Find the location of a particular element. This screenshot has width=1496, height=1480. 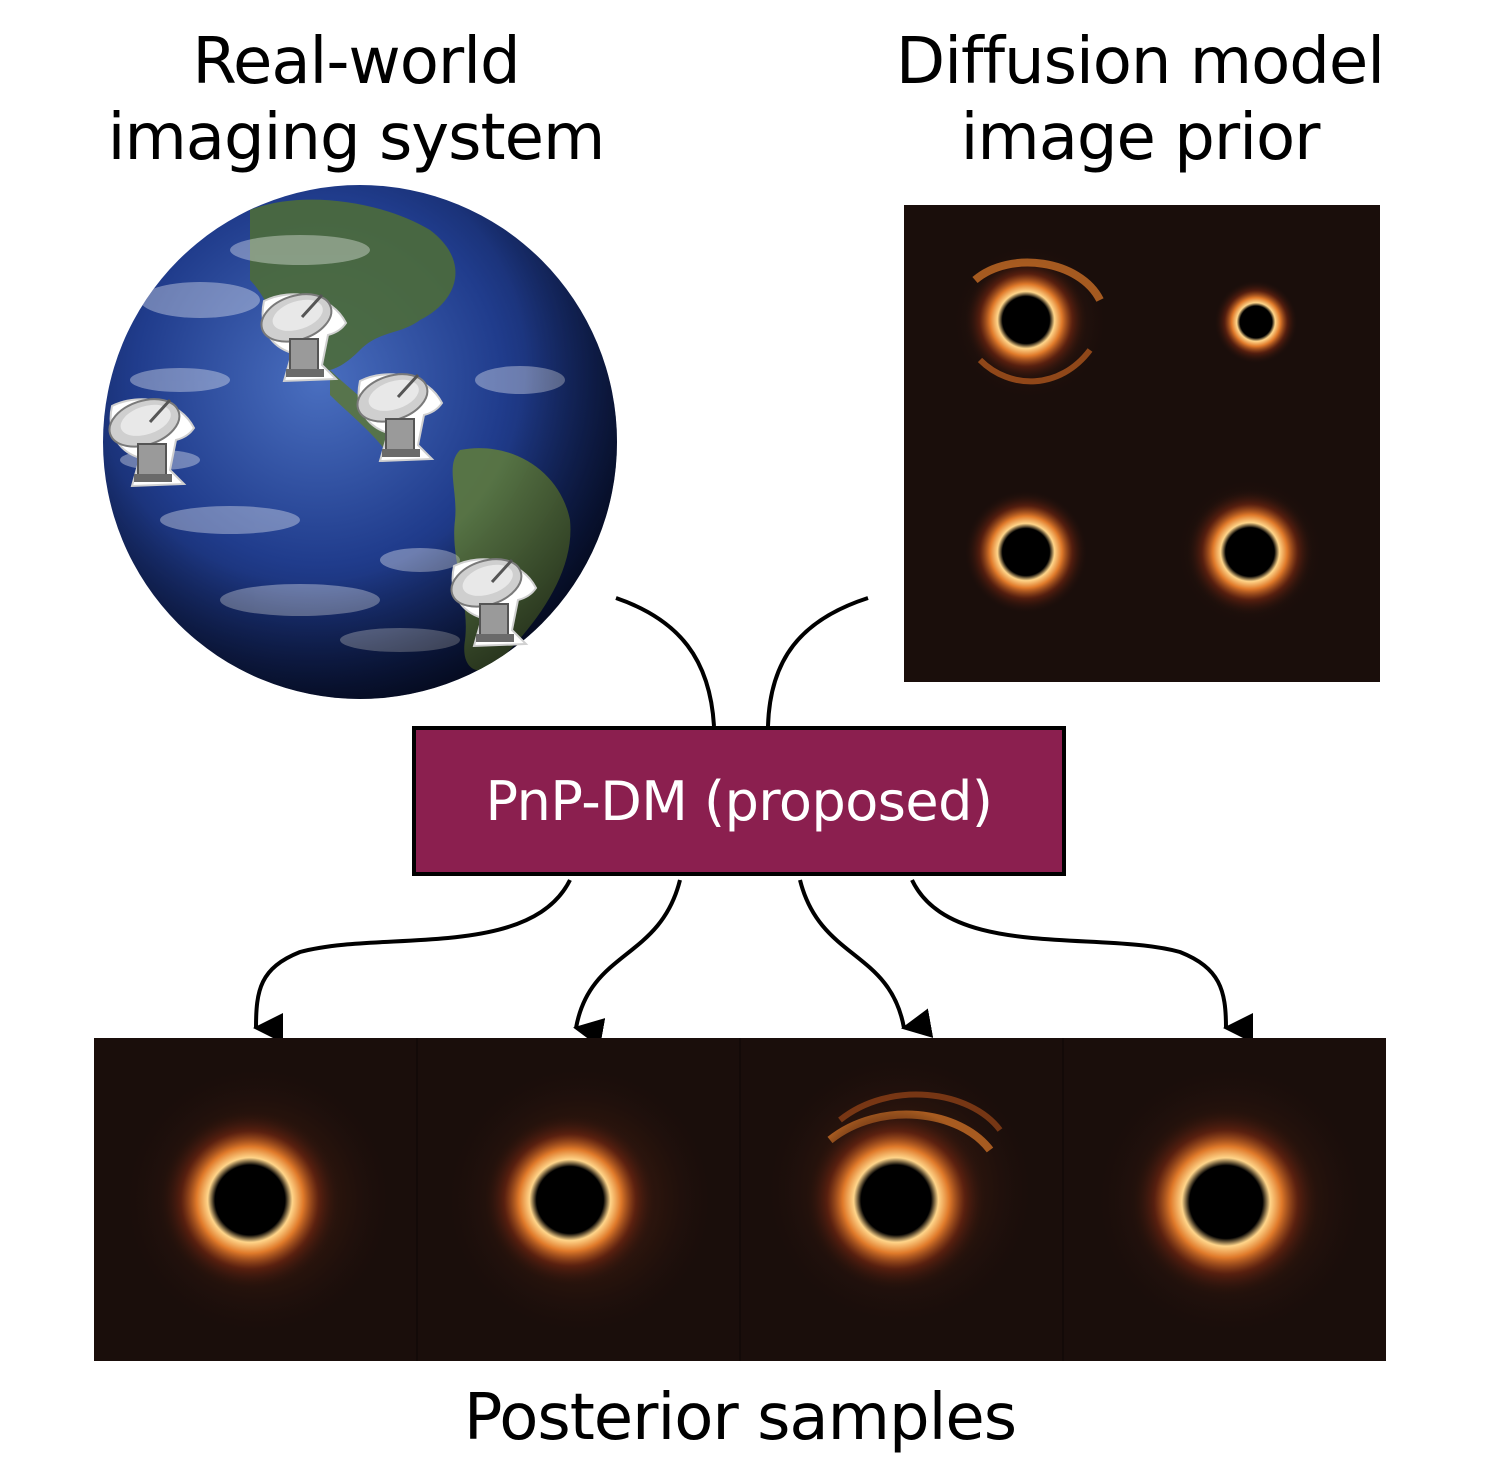

method-box: PnP-DM (proposed) is located at coordinates (739, 801).